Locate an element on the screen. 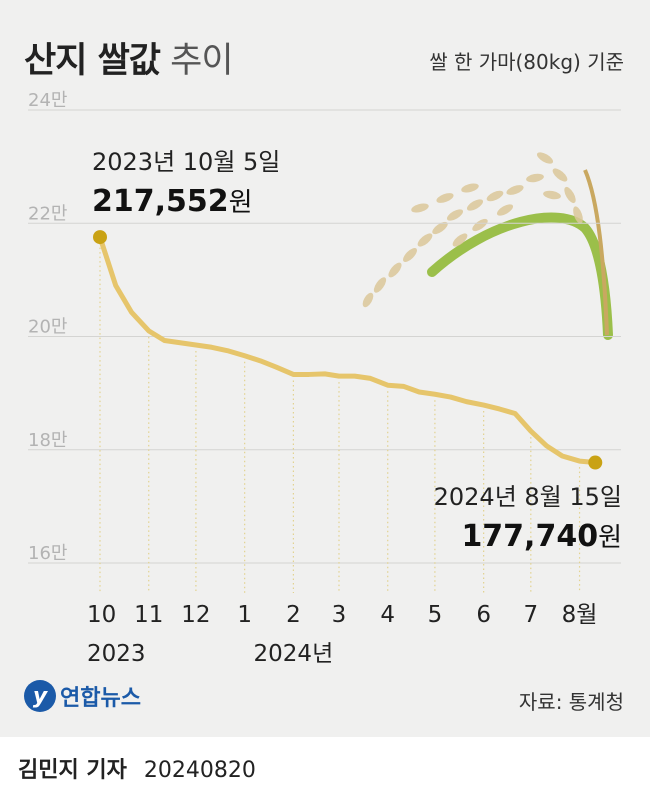 The width and height of the screenshot is (650, 800). x-tick-label: 5 is located at coordinates (435, 615).